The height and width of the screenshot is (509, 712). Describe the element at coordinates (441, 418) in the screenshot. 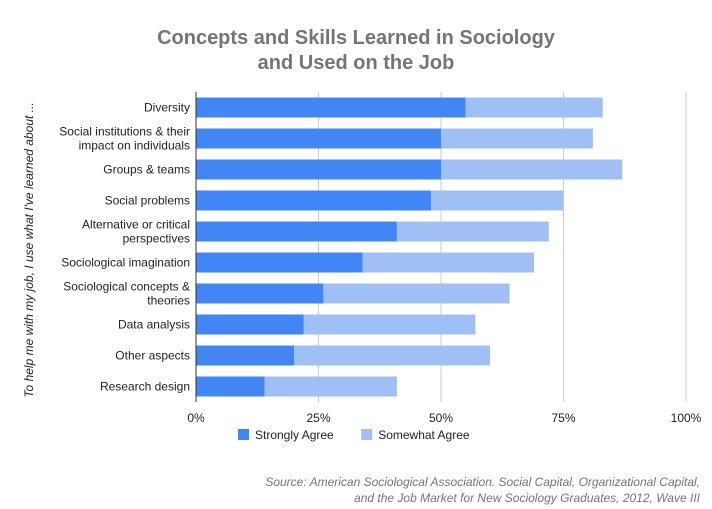

I see `x-tick-label: 50%` at that location.